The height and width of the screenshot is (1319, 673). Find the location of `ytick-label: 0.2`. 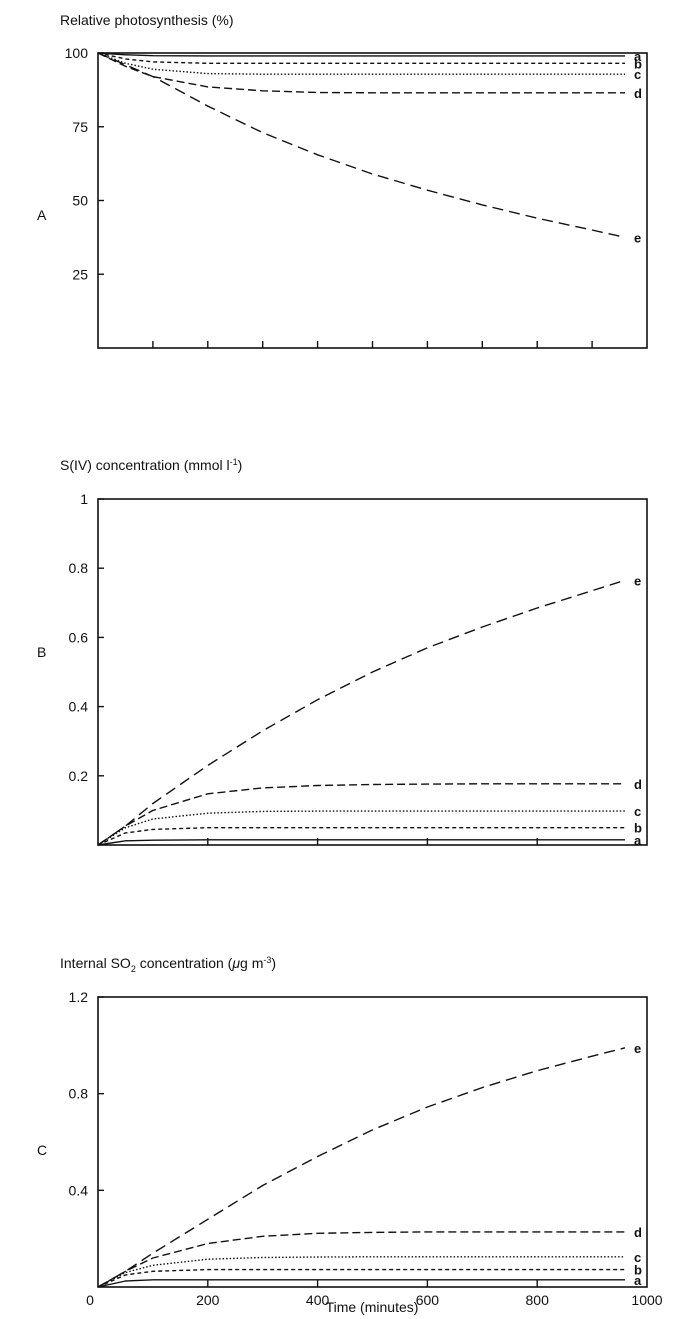

ytick-label: 0.2 is located at coordinates (79, 776).